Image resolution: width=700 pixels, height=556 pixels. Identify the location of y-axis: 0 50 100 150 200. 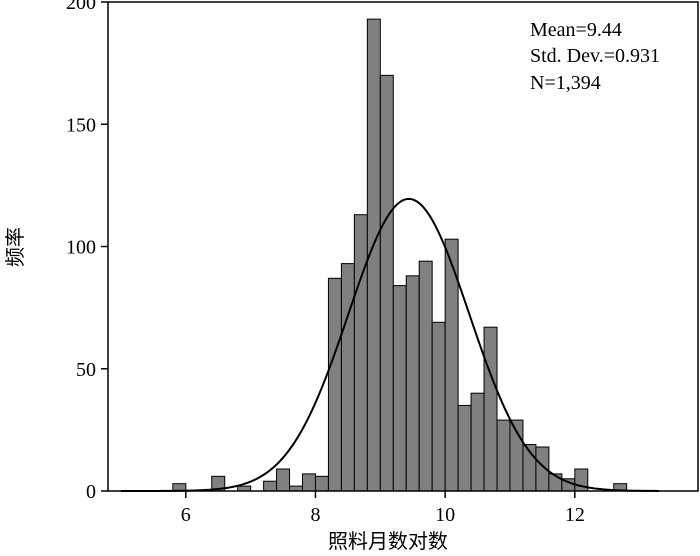
(87, 251).